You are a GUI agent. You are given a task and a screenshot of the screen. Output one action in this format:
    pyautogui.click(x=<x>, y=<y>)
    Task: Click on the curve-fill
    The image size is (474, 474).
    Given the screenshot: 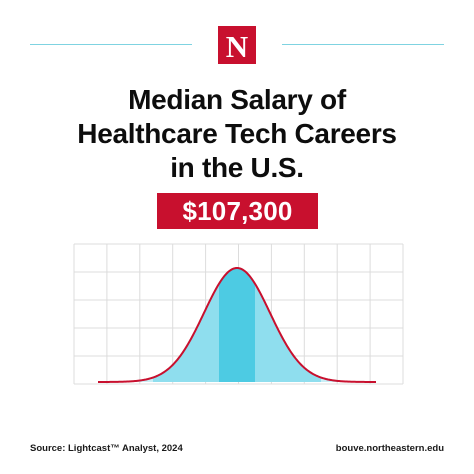 What is the action you would take?
    pyautogui.click(x=237, y=325)
    